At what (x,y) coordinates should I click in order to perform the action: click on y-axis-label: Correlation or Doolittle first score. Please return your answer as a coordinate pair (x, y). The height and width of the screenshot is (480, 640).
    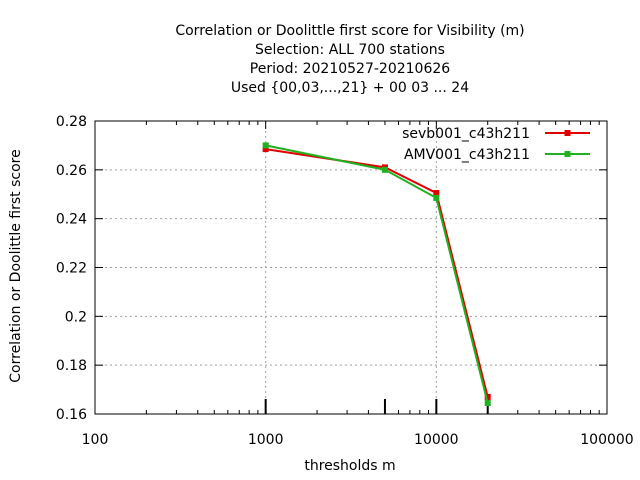
    Looking at the image, I should click on (16, 265).